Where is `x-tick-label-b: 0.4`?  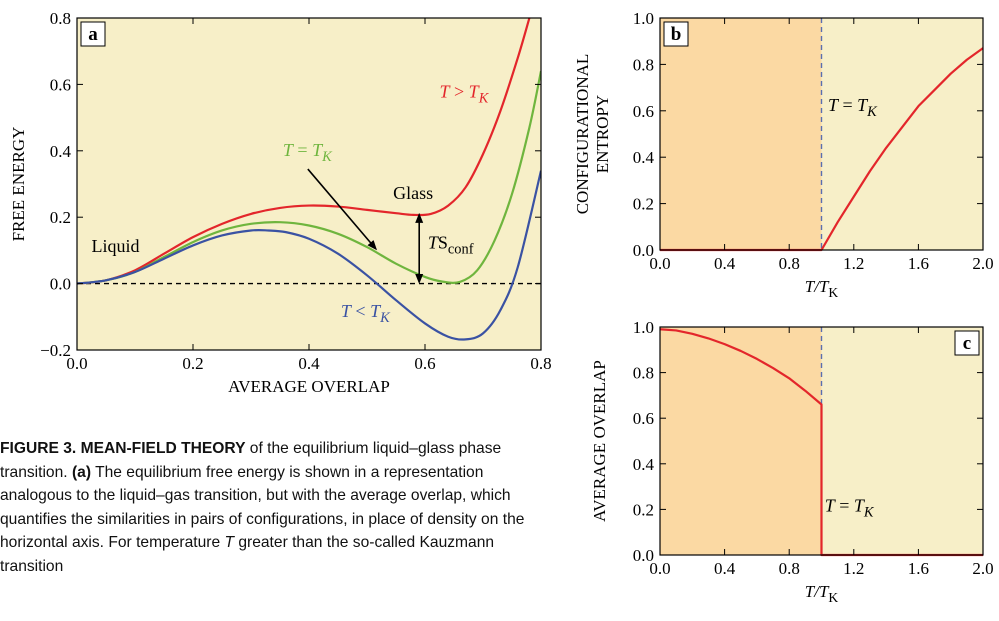 x-tick-label-b: 0.4 is located at coordinates (725, 263).